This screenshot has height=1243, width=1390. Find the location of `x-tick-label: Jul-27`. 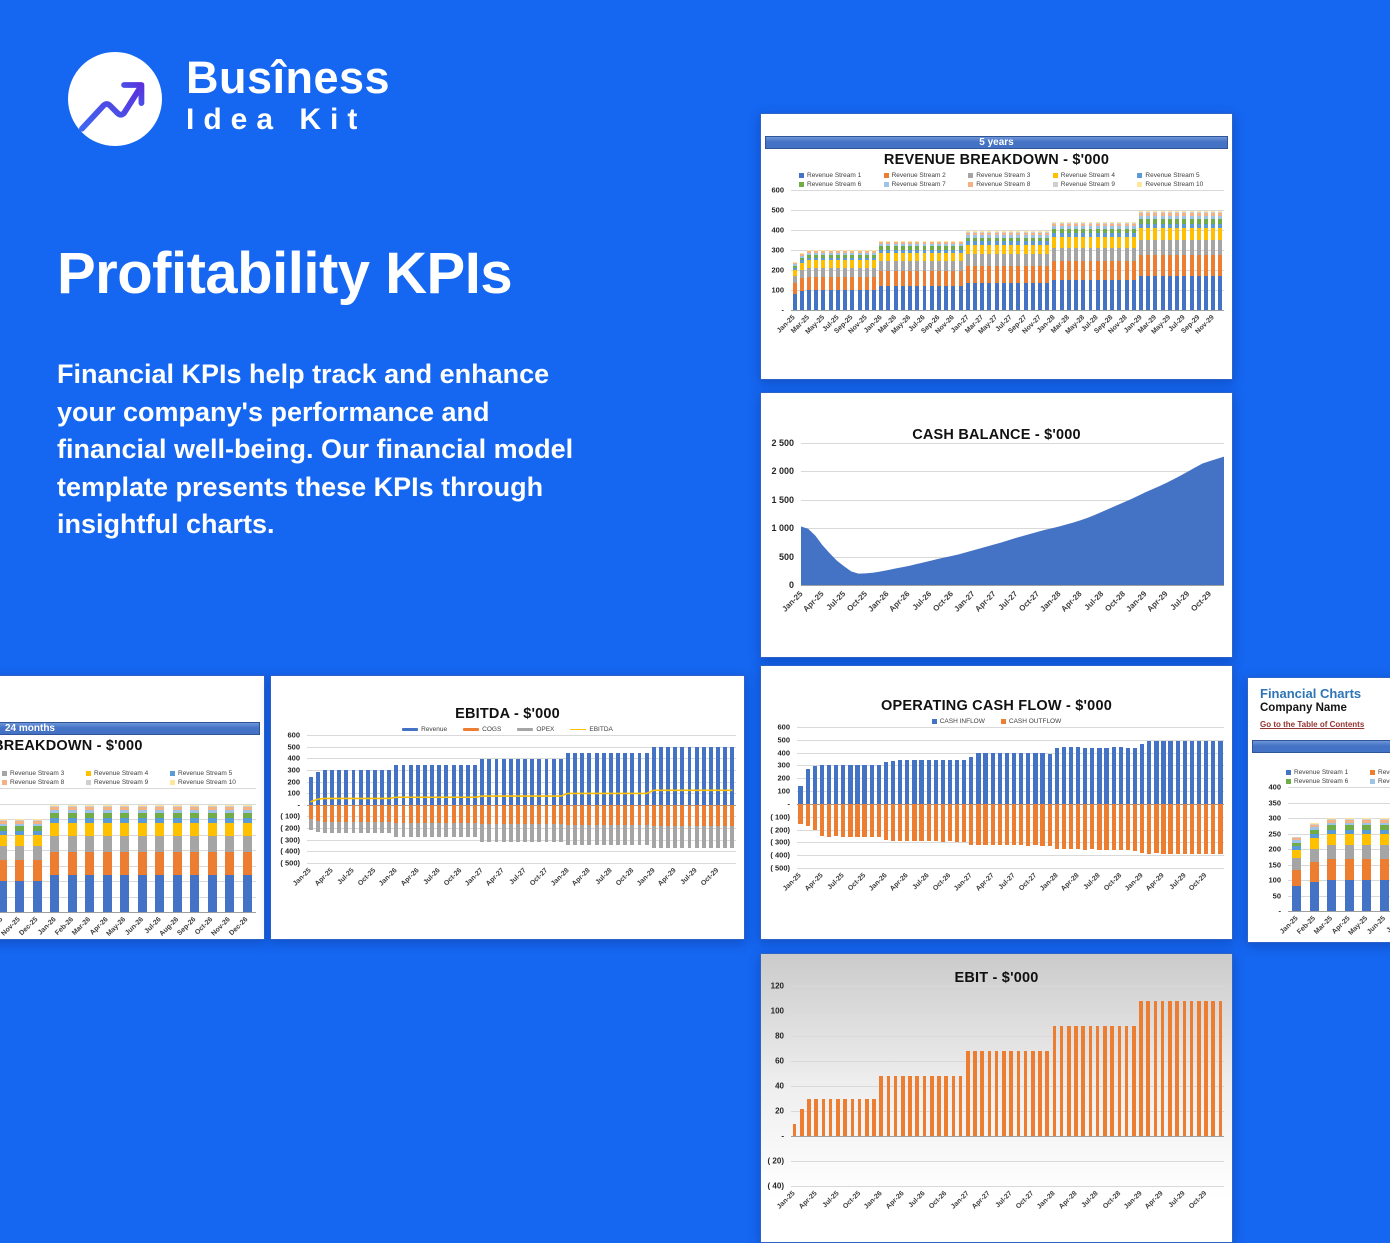

x-tick-label: Jul-27 is located at coordinates (1008, 600).